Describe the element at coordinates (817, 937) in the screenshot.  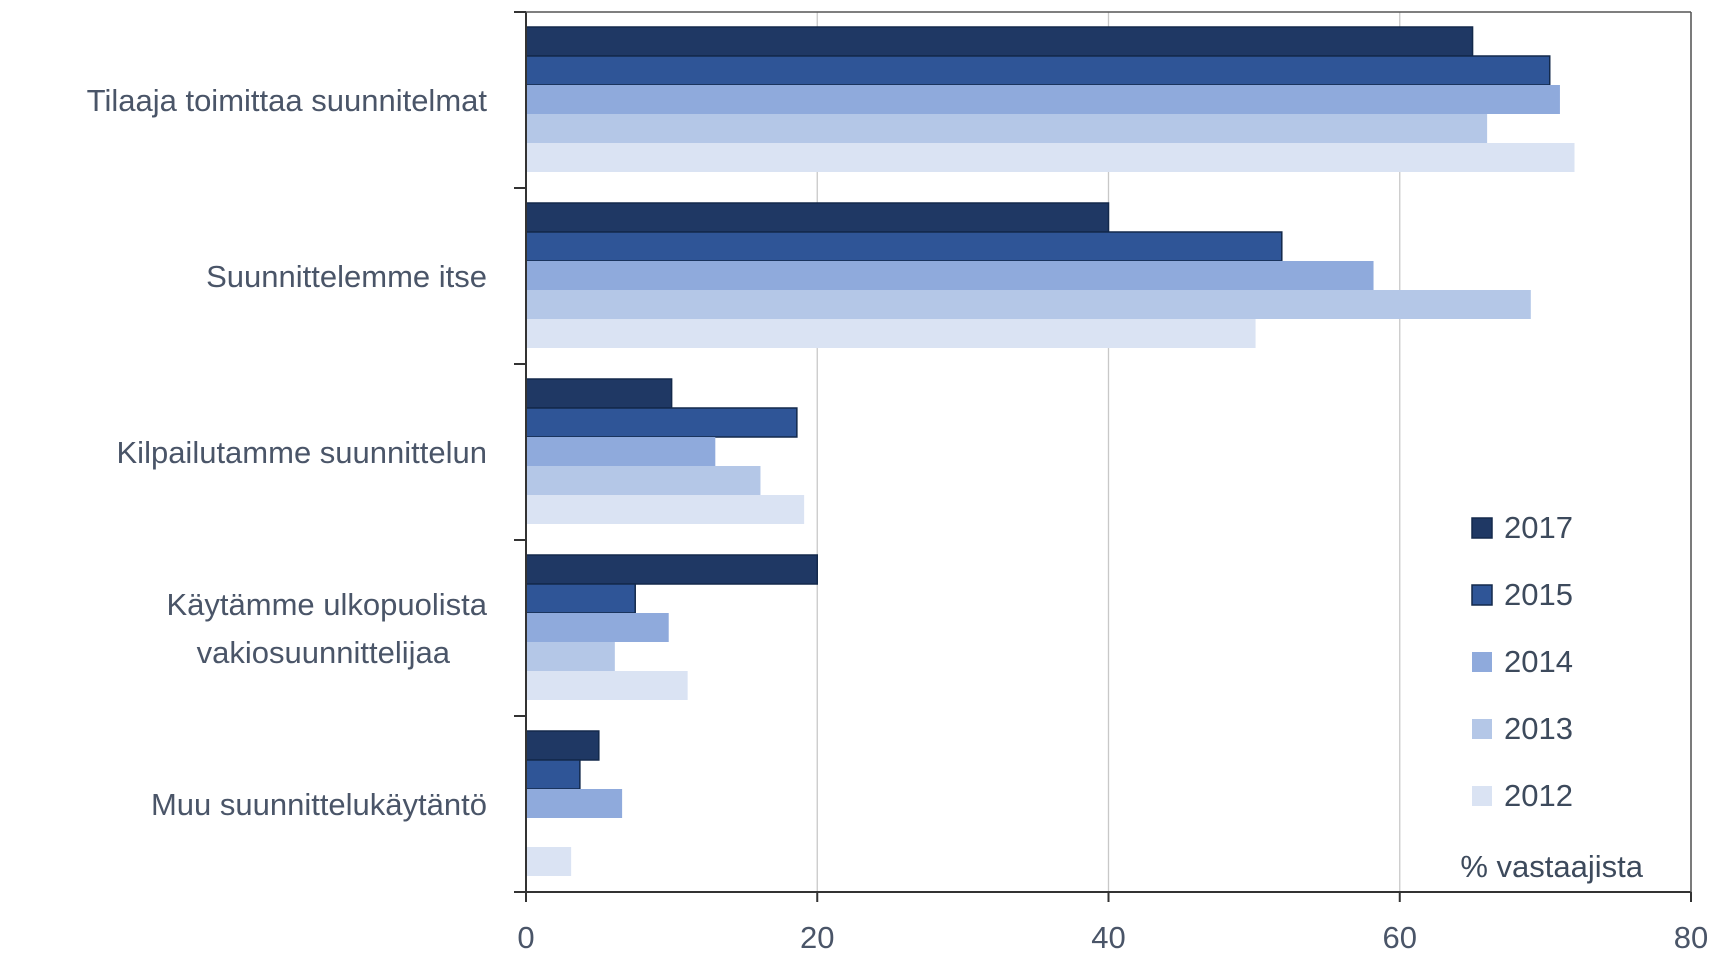
I see `x-tick-label: 20` at that location.